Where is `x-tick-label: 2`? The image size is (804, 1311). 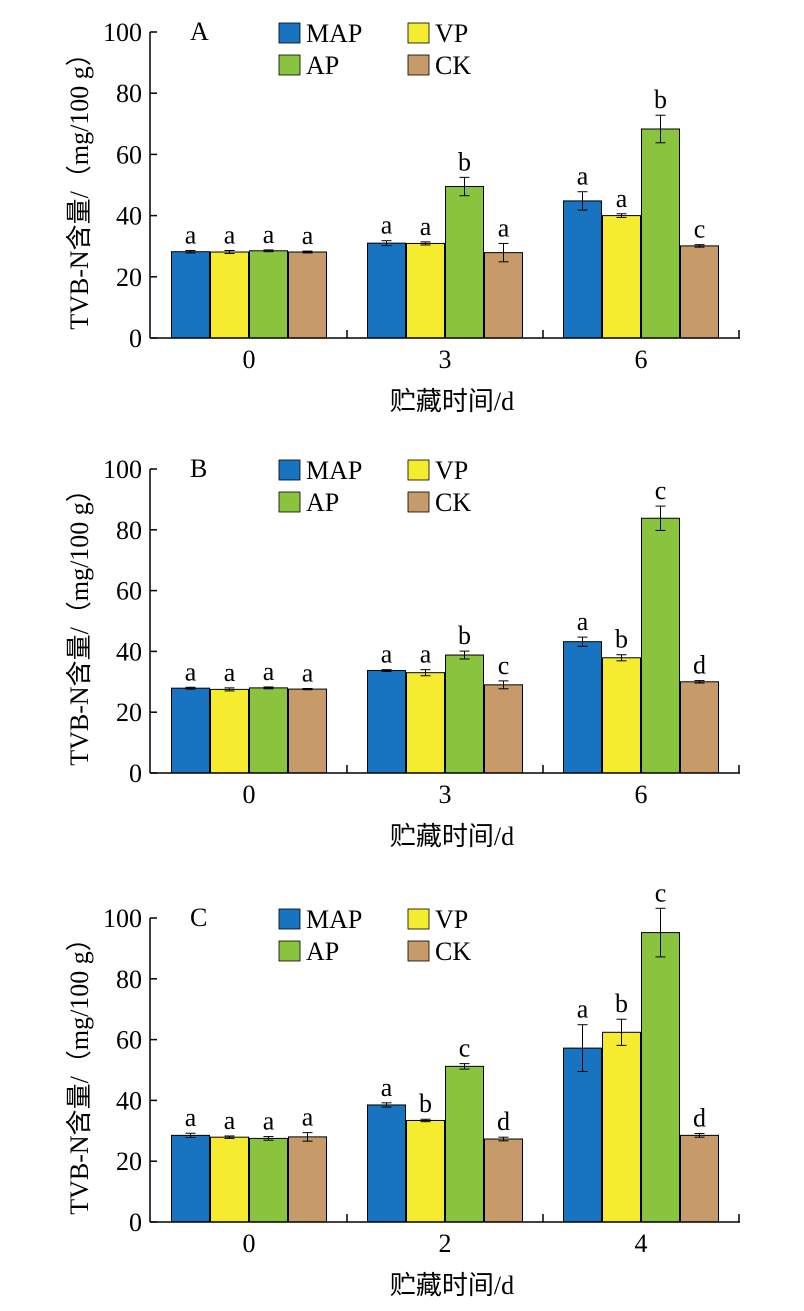
x-tick-label: 2 is located at coordinates (445, 1243).